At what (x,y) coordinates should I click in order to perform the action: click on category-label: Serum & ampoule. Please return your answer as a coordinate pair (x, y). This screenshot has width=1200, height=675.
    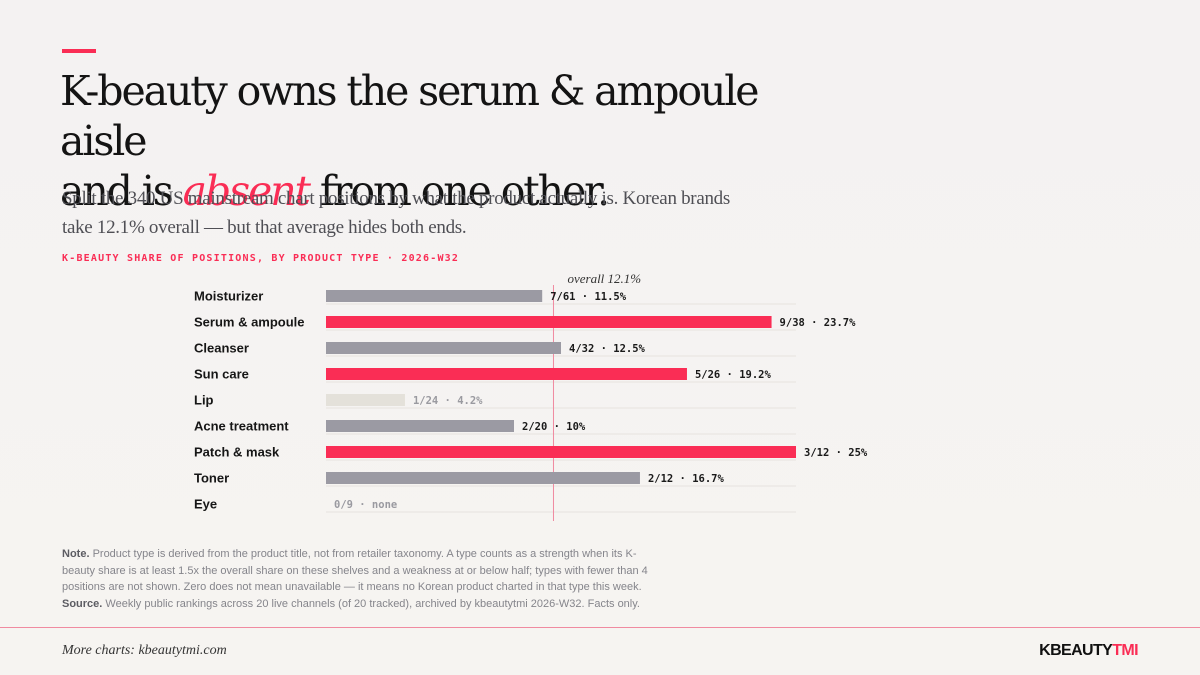
    Looking at the image, I should click on (249, 322).